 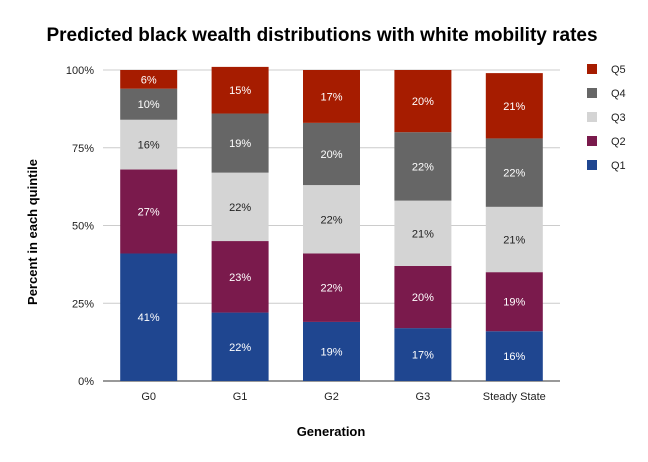 I want to click on x-tick-label: G1, so click(x=240, y=397).